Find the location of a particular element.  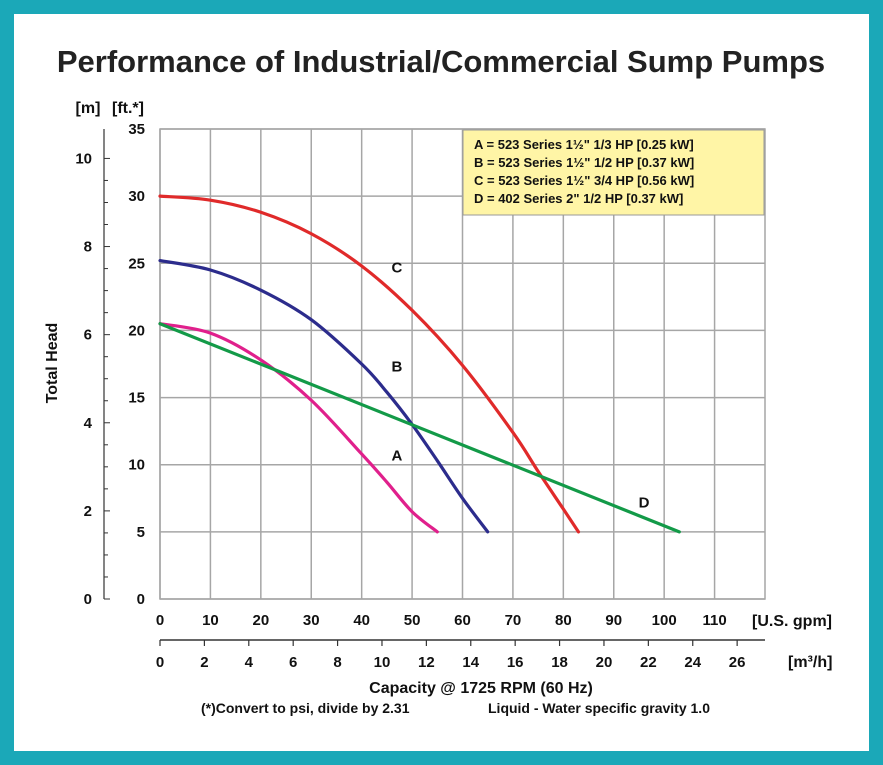

curve-label-c: C is located at coordinates (397, 267).